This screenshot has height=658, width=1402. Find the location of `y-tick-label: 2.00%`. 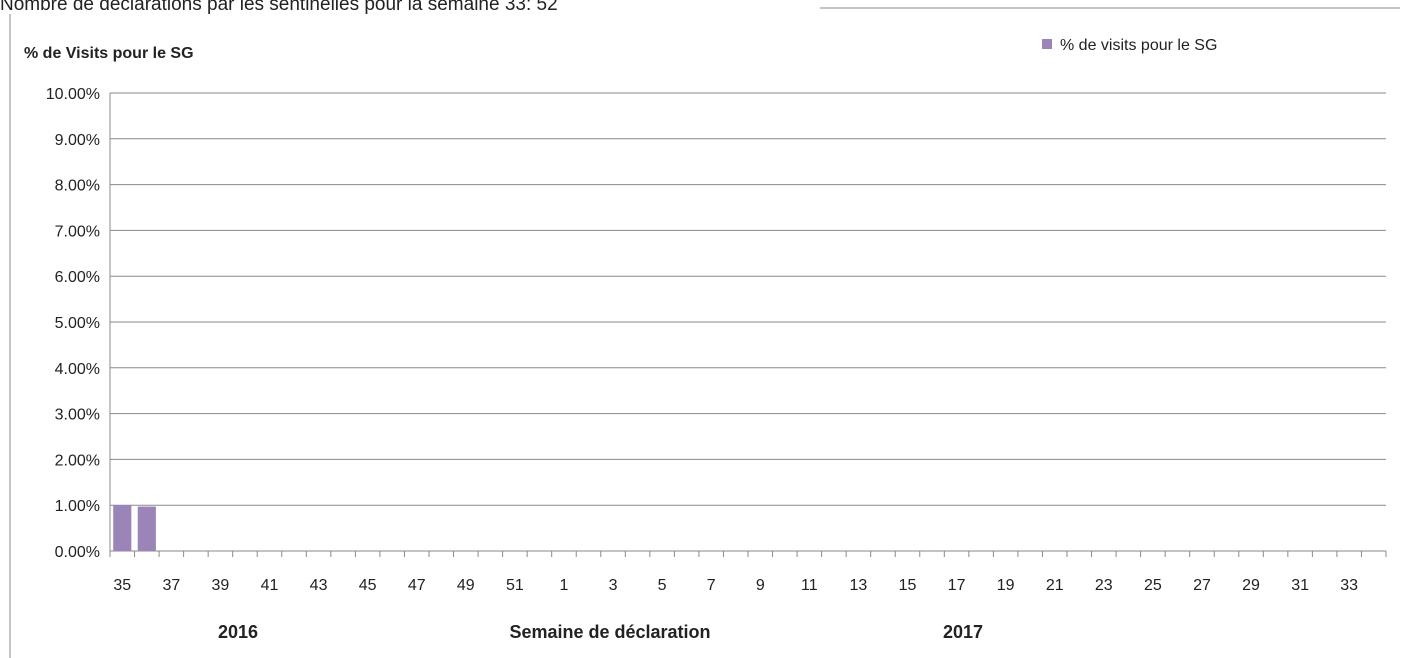

y-tick-label: 2.00% is located at coordinates (77, 460).